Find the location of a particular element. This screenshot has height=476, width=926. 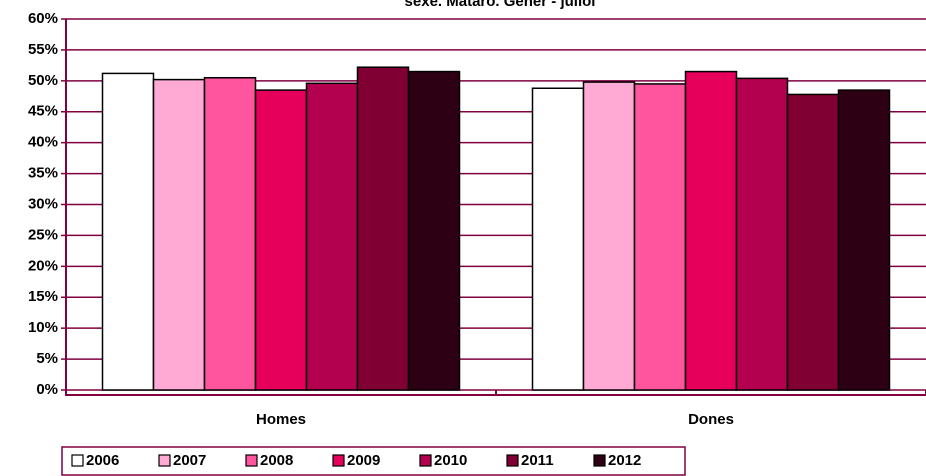

y-tick-label: 60% is located at coordinates (43, 18).